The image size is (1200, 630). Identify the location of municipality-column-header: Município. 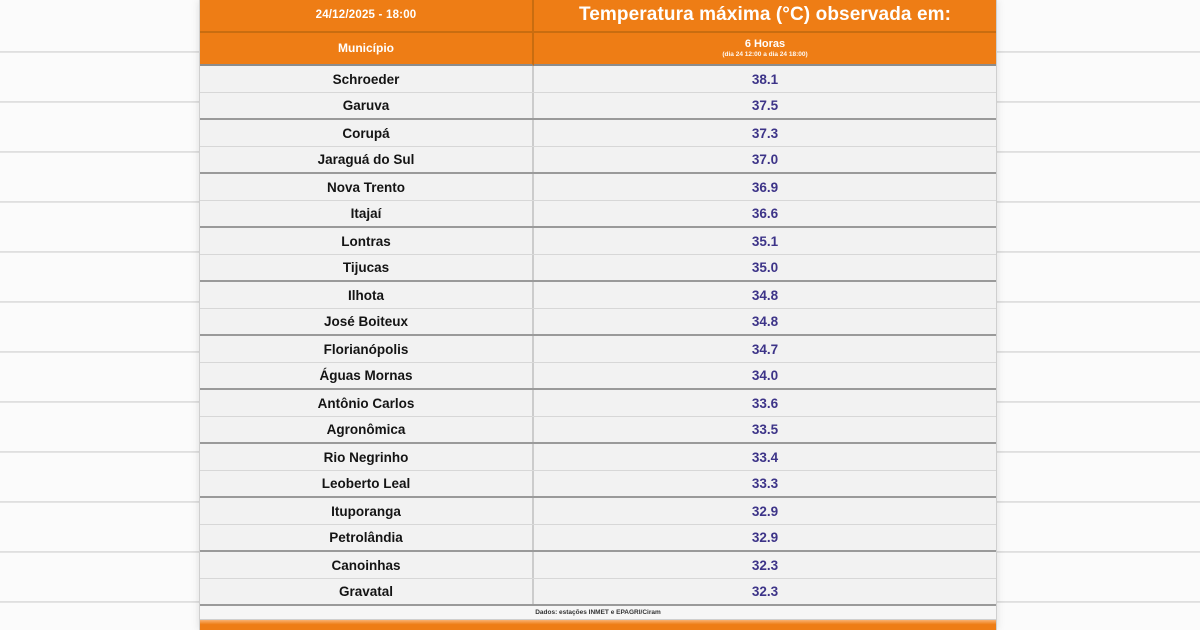
(367, 49).